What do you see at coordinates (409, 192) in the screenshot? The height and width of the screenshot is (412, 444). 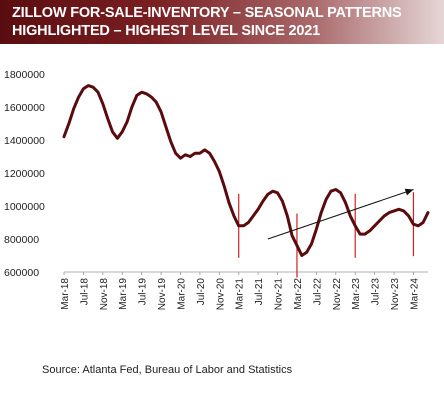 I see `trend-arrow-head` at bounding box center [409, 192].